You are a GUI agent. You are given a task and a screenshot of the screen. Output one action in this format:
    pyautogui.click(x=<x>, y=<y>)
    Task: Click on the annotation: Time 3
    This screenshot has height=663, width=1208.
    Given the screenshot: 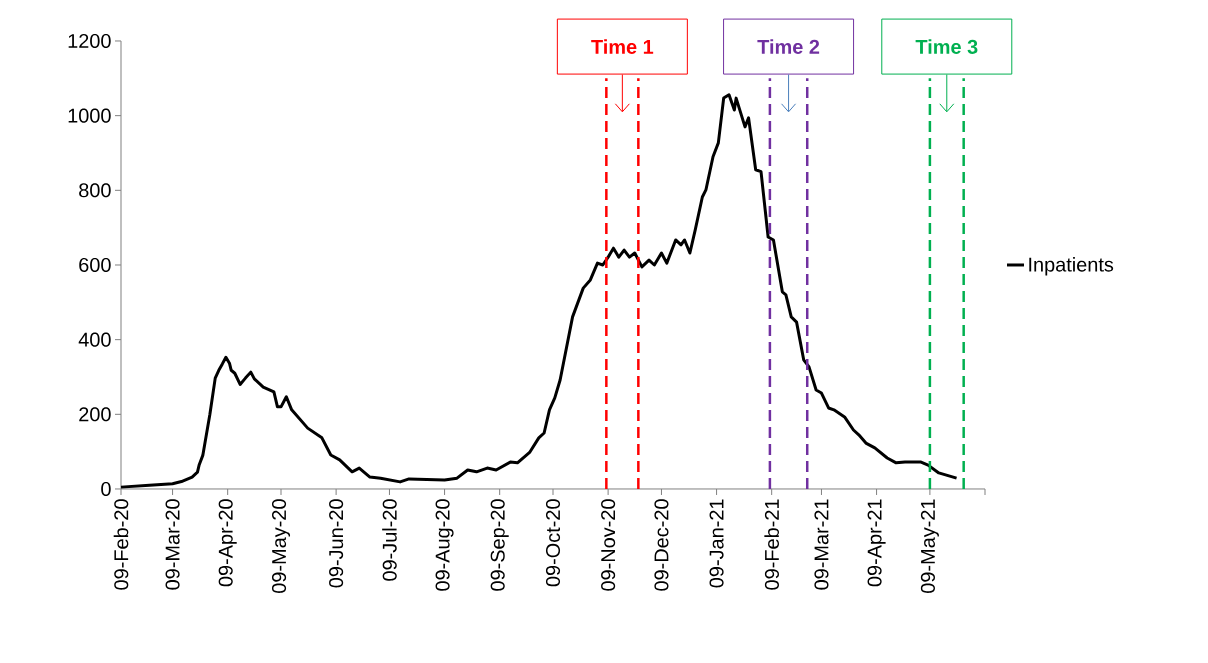 What is the action you would take?
    pyautogui.click(x=946, y=46)
    